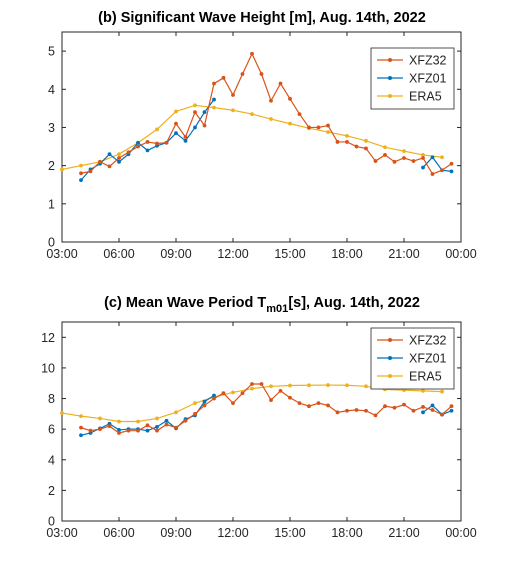 The height and width of the screenshot is (584, 509). Describe the element at coordinates (51, 166) in the screenshot. I see `wave-height-ytick-label: 2` at that location.